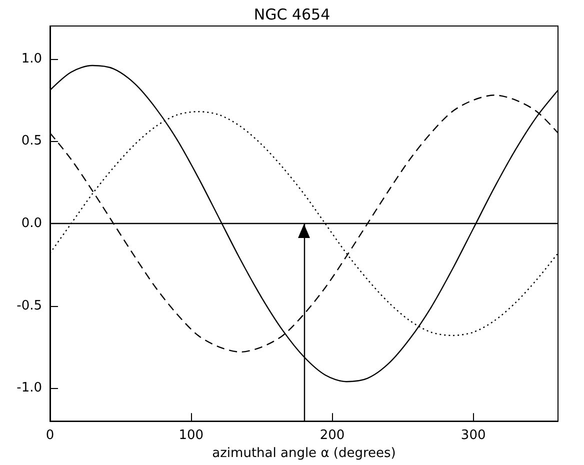 This screenshot has height=465, width=584. I want to click on x-axis-title: azimuthal angle α (degrees), so click(304, 453).